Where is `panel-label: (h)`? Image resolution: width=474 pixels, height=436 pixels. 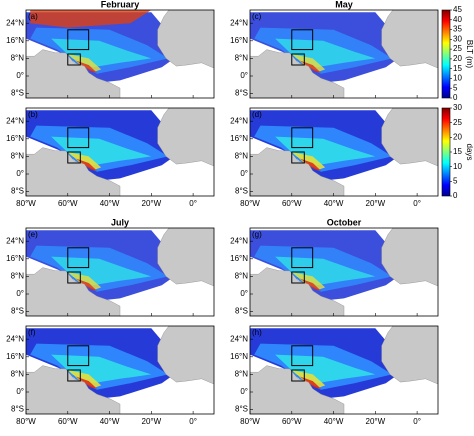
panel-label: (h) is located at coordinates (257, 332).